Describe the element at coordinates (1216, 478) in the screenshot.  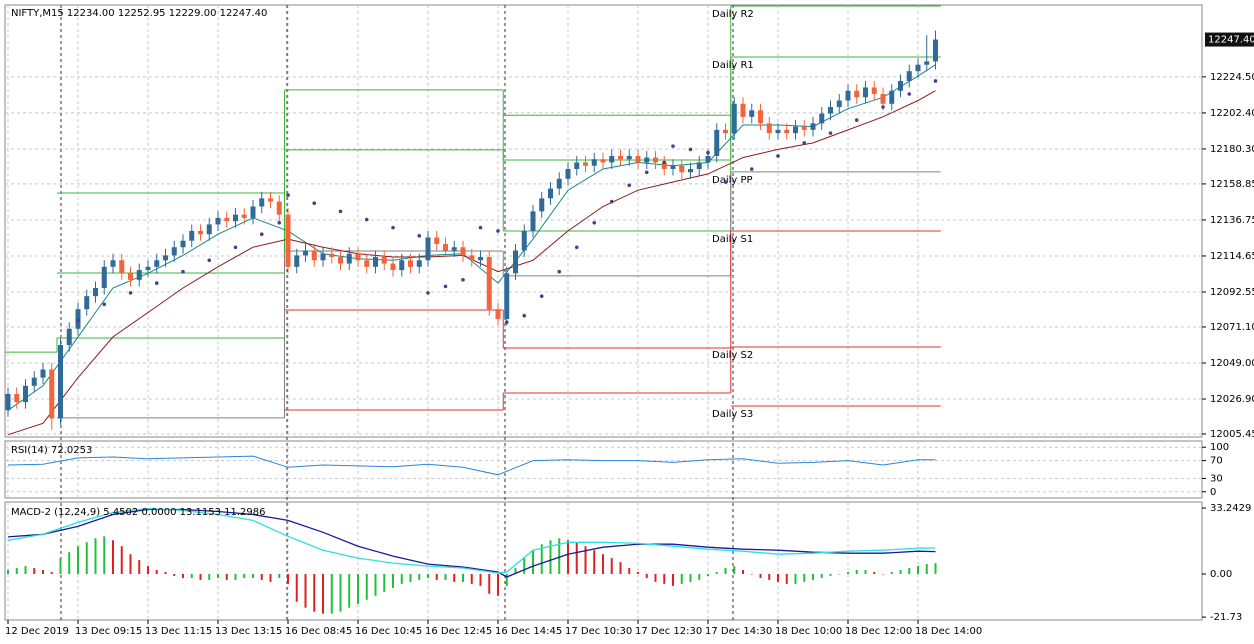
I see `y-tick-label: 30` at that location.